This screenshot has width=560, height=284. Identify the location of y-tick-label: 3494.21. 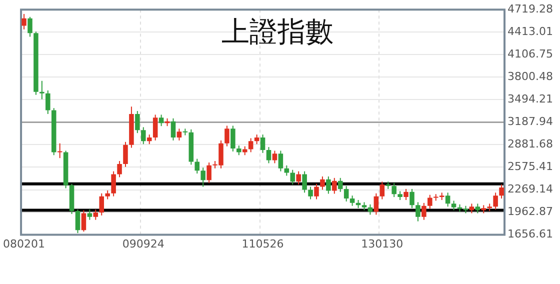
(531, 99).